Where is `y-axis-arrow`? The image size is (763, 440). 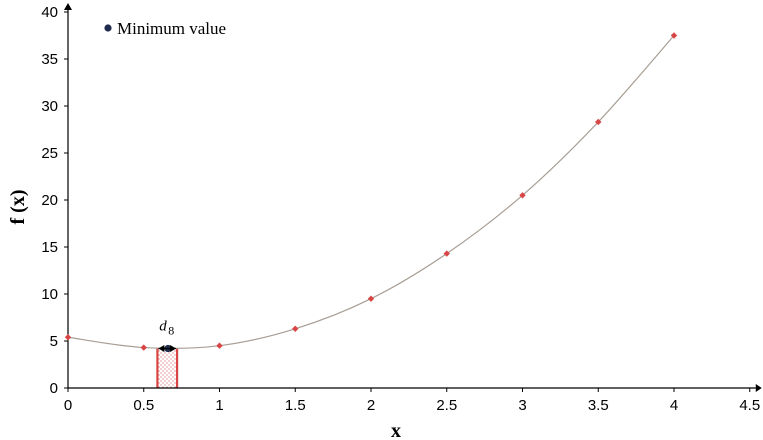
y-axis-arrow is located at coordinates (68, 6).